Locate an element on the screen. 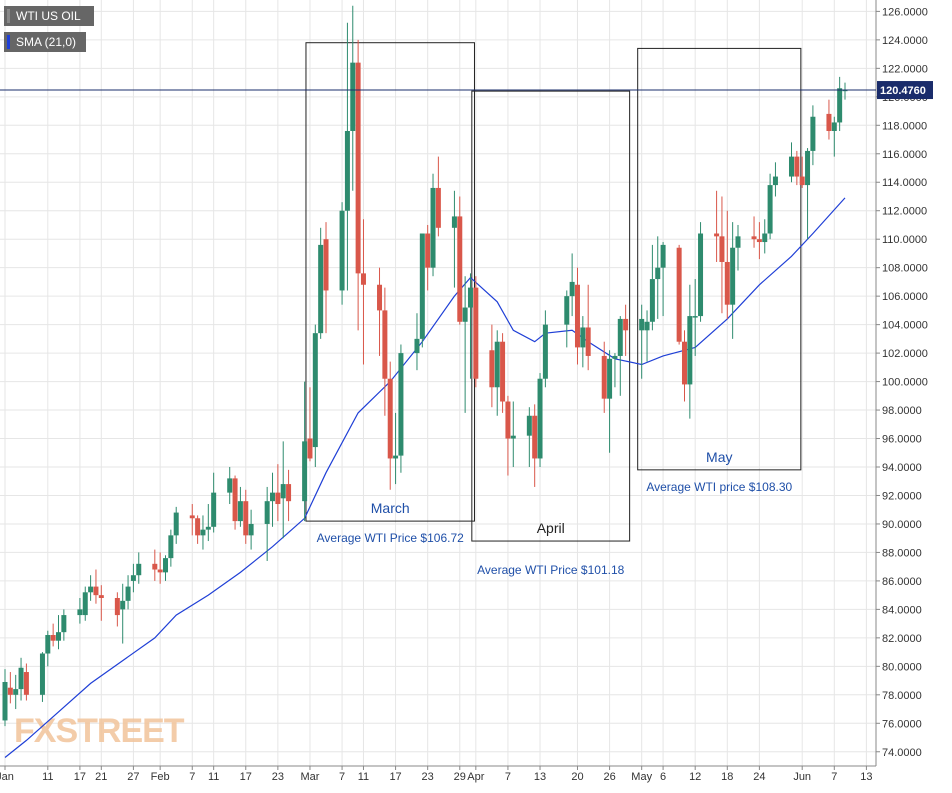  y-tick-label: 90.0000 is located at coordinates (902, 525).